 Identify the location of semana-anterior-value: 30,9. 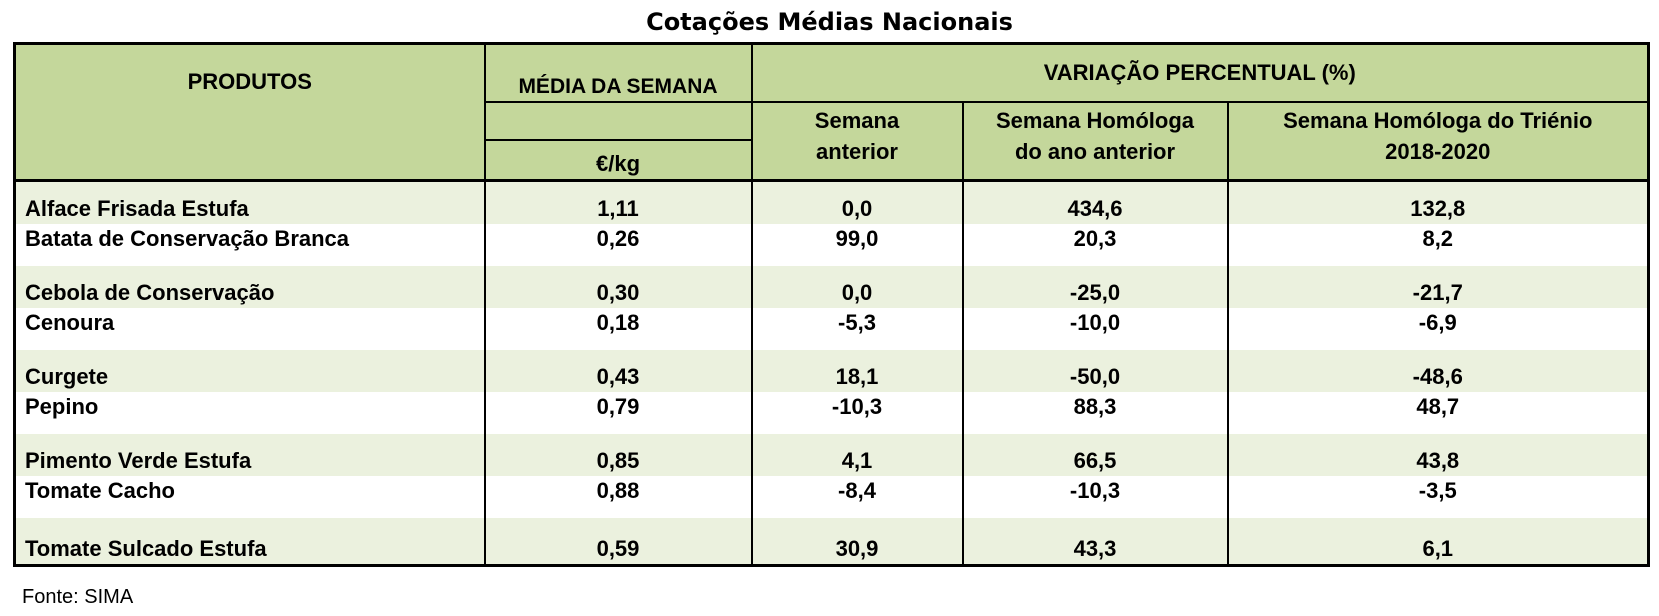
(857, 542).